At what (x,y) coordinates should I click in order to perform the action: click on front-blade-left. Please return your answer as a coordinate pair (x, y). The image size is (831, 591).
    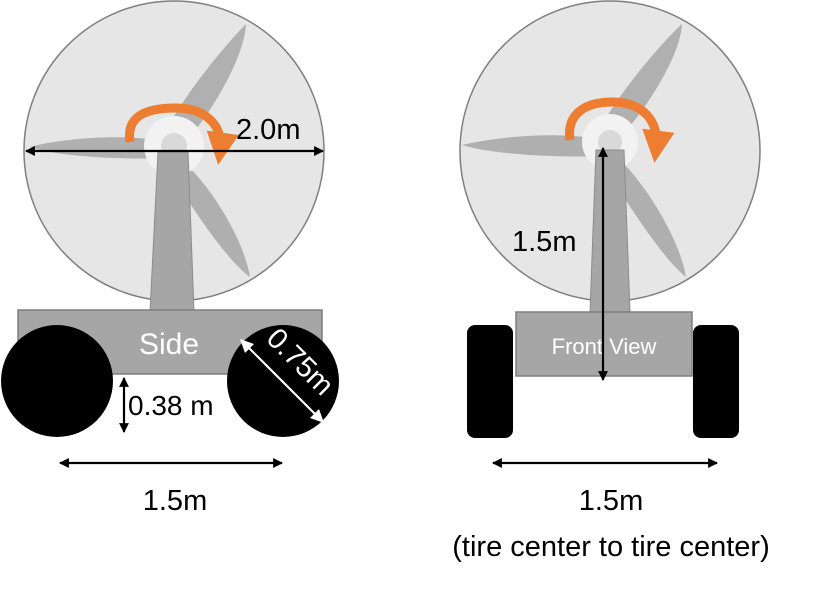
    Looking at the image, I should click on (533, 146).